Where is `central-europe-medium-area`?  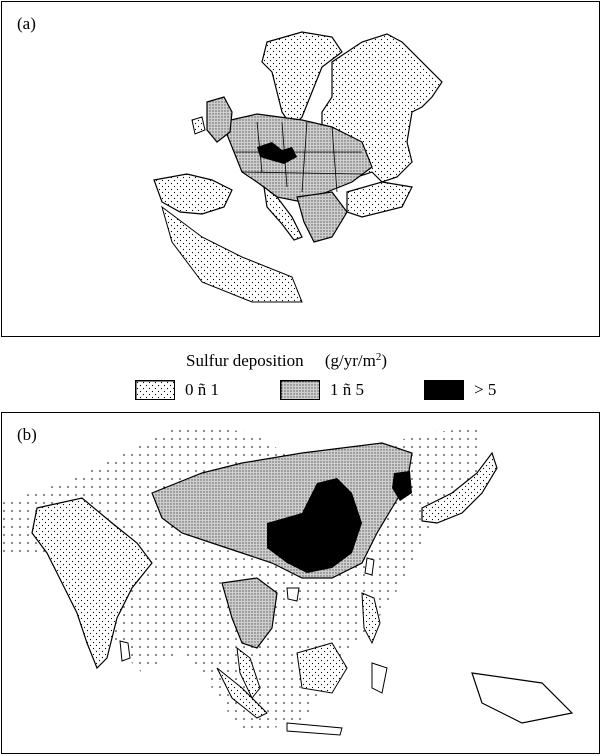 central-europe-medium-area is located at coordinates (297, 158).